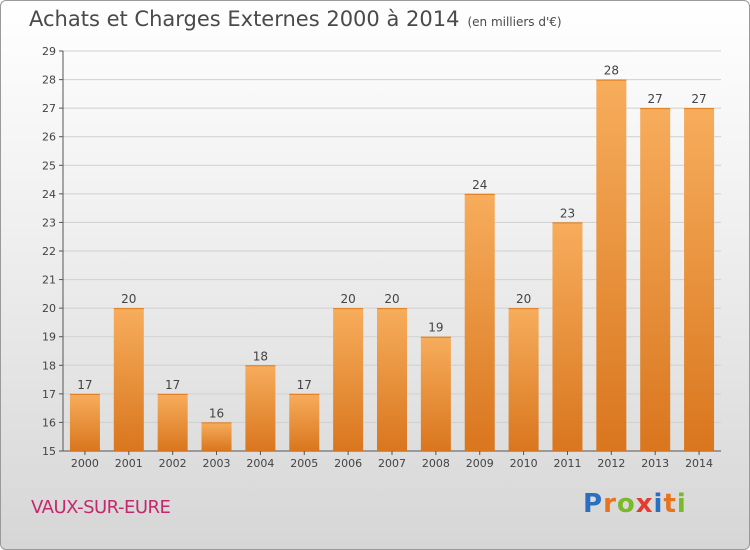 Image resolution: width=750 pixels, height=550 pixels. Describe the element at coordinates (479, 322) in the screenshot. I see `bar-2009` at that location.